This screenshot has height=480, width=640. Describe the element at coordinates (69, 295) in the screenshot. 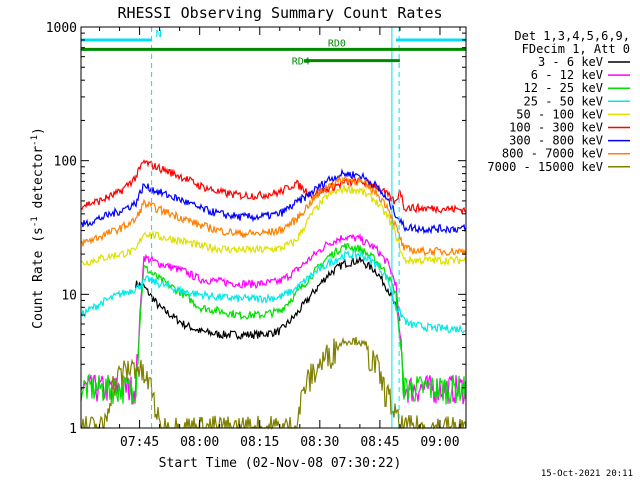

I see `y-tick-label: 10` at that location.